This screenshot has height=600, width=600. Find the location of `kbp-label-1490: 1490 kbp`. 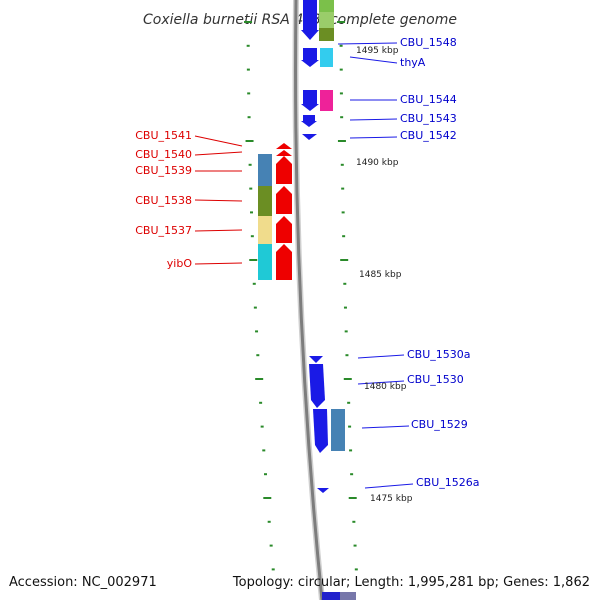

kbp-label-1490: 1490 kbp is located at coordinates (377, 163).